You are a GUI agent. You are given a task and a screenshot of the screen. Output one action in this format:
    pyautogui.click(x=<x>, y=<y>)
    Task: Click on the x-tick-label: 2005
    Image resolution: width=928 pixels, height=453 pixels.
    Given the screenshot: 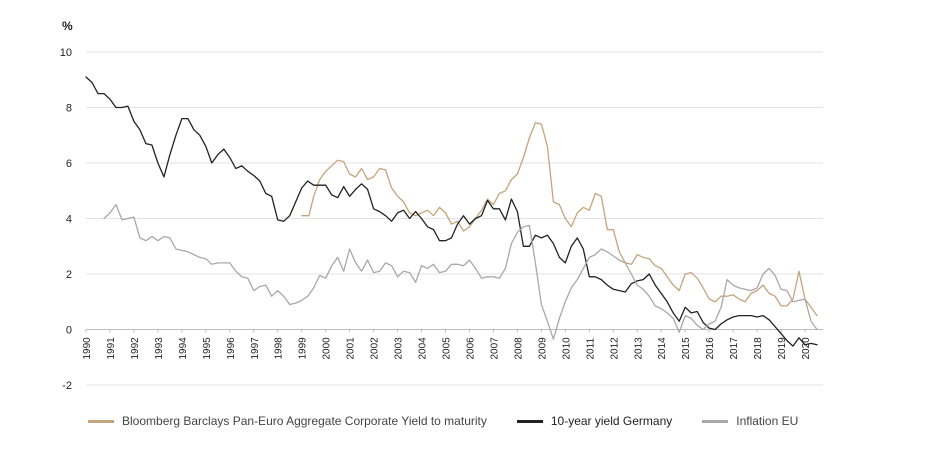 What is the action you would take?
    pyautogui.click(x=447, y=348)
    